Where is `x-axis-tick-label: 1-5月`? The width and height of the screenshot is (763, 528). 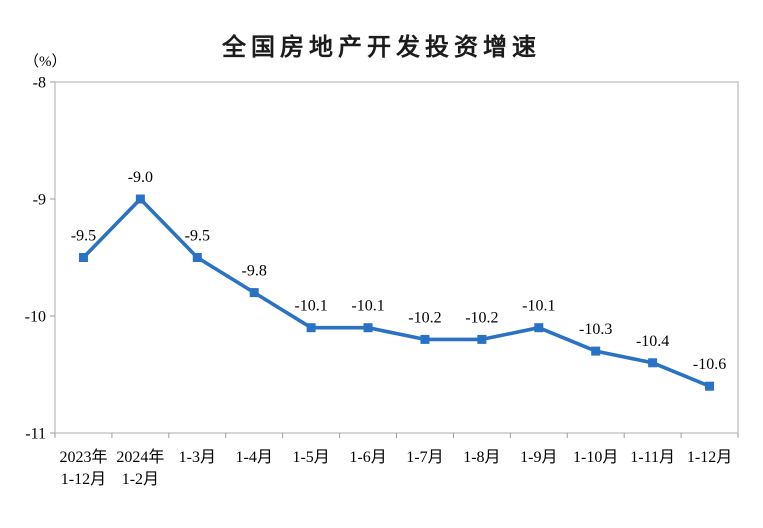 x-axis-tick-label: 1-5月 is located at coordinates (310, 457).